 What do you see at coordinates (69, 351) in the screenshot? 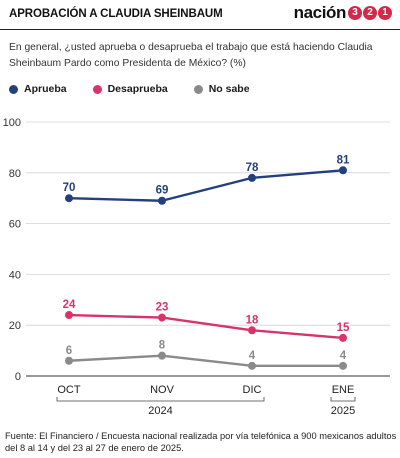
I see `data-label: 6` at bounding box center [69, 351].